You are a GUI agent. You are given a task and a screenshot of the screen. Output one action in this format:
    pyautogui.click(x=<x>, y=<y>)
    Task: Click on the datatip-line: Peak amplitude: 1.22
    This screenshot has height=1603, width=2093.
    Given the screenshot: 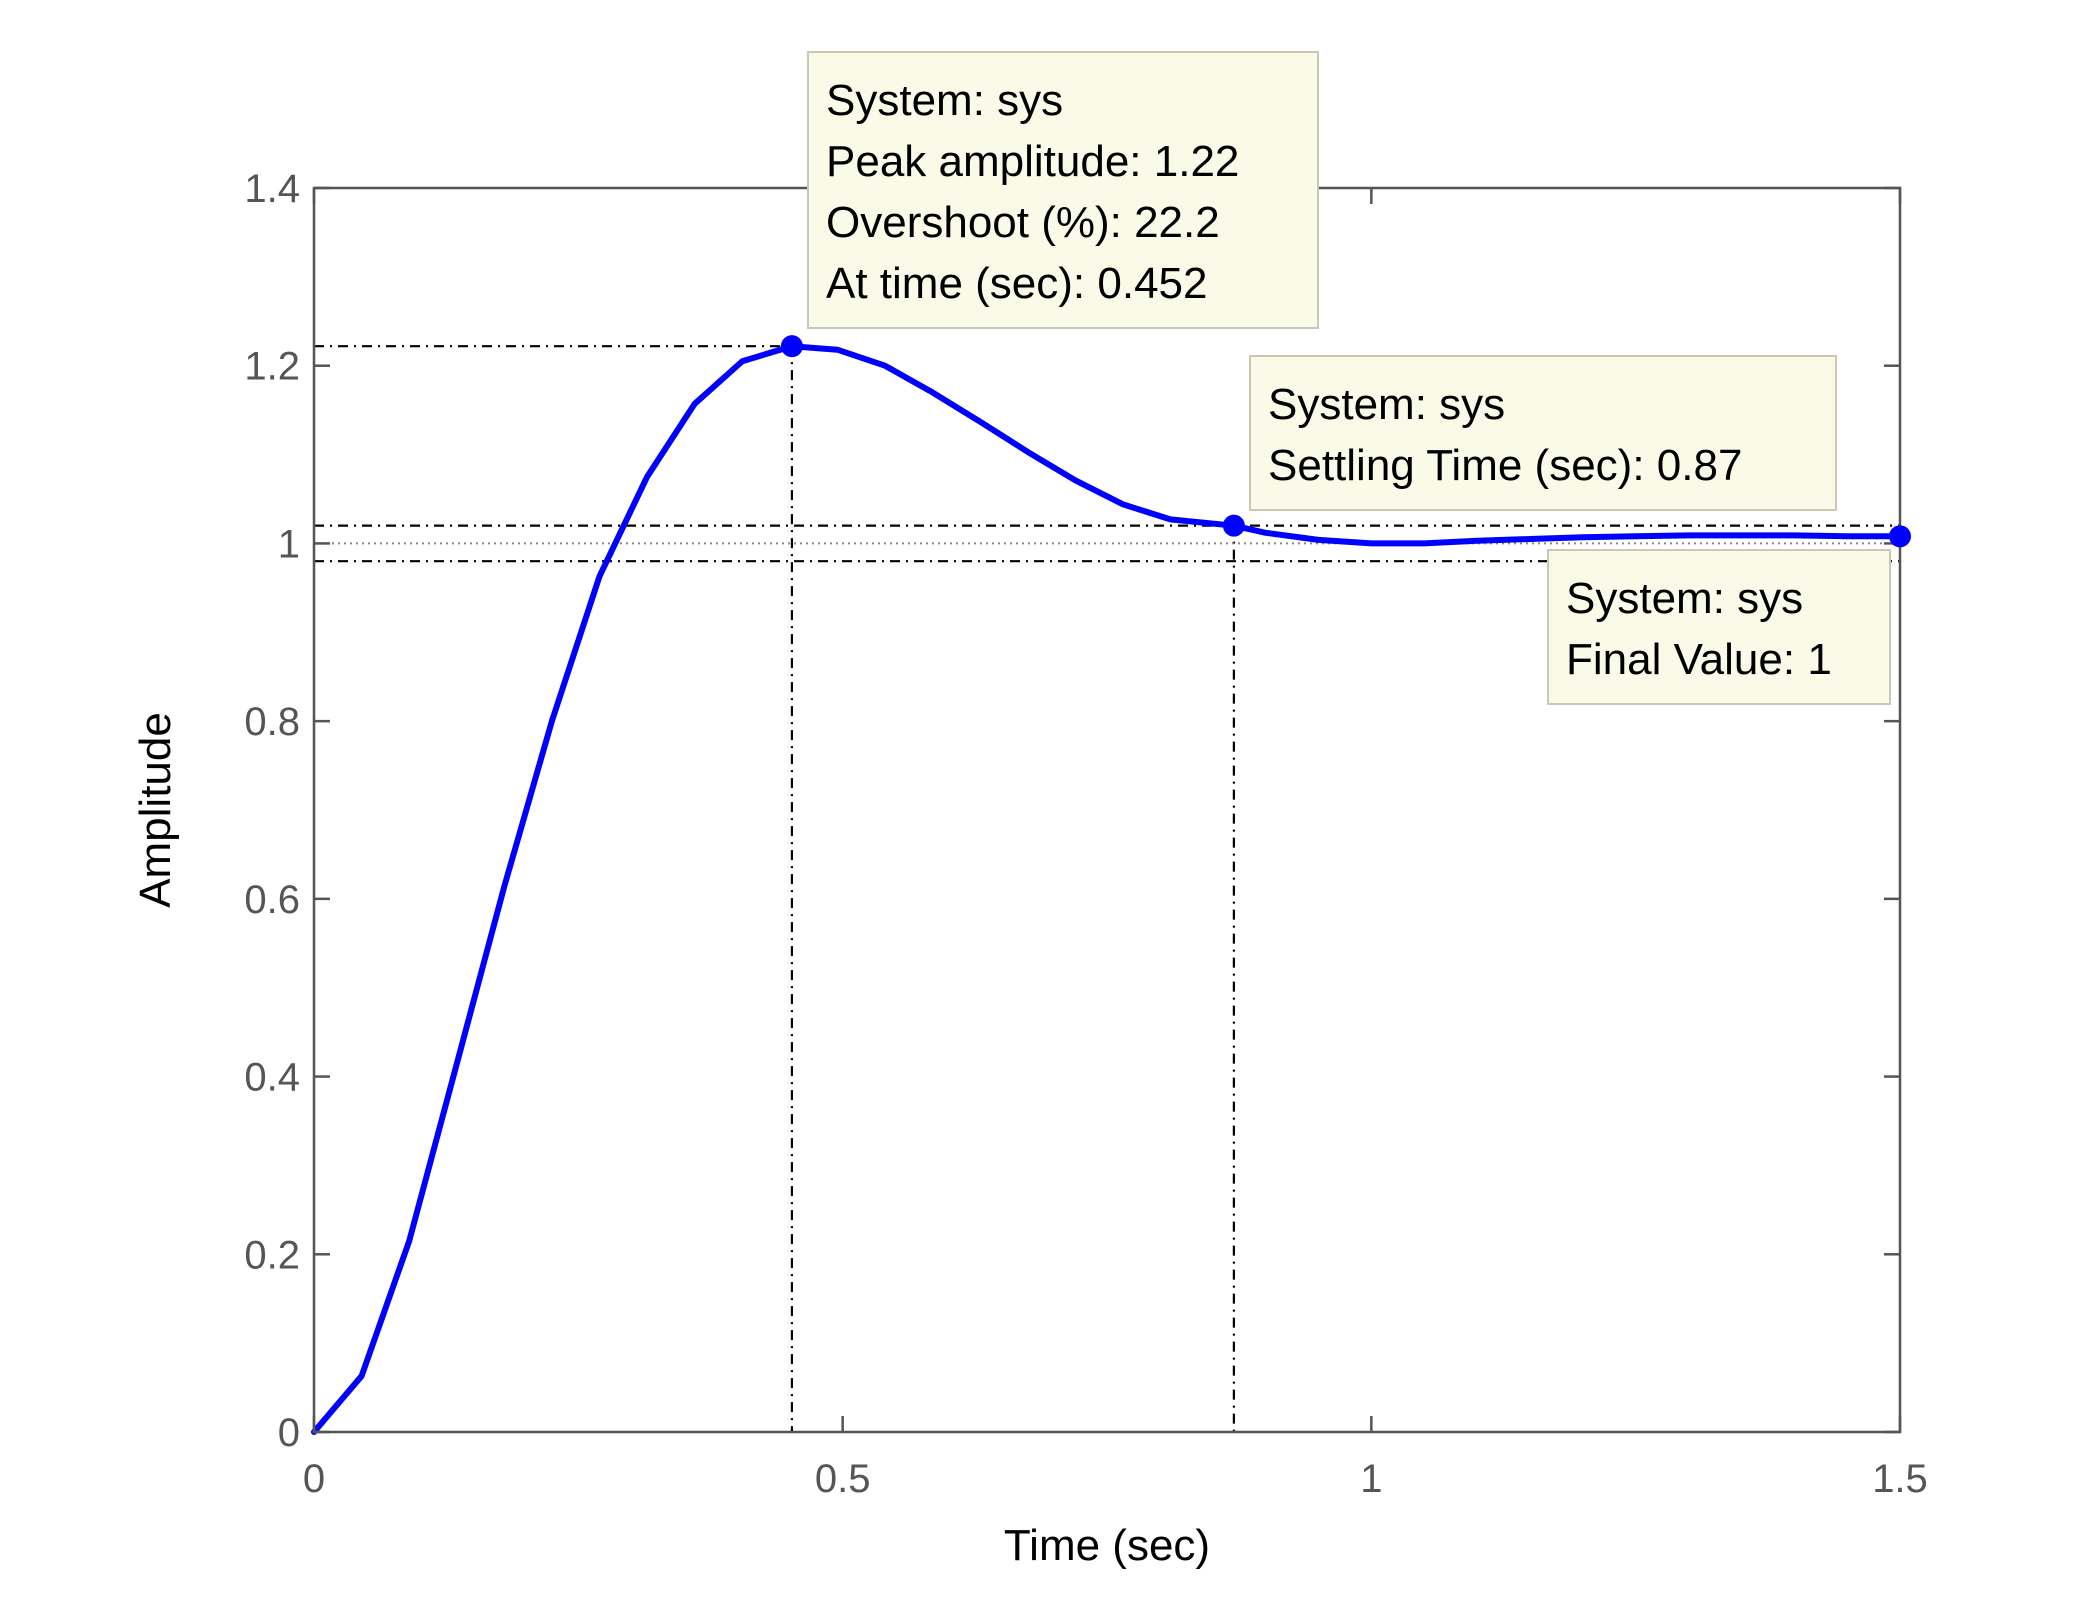 What is the action you would take?
    pyautogui.click(x=1032, y=161)
    